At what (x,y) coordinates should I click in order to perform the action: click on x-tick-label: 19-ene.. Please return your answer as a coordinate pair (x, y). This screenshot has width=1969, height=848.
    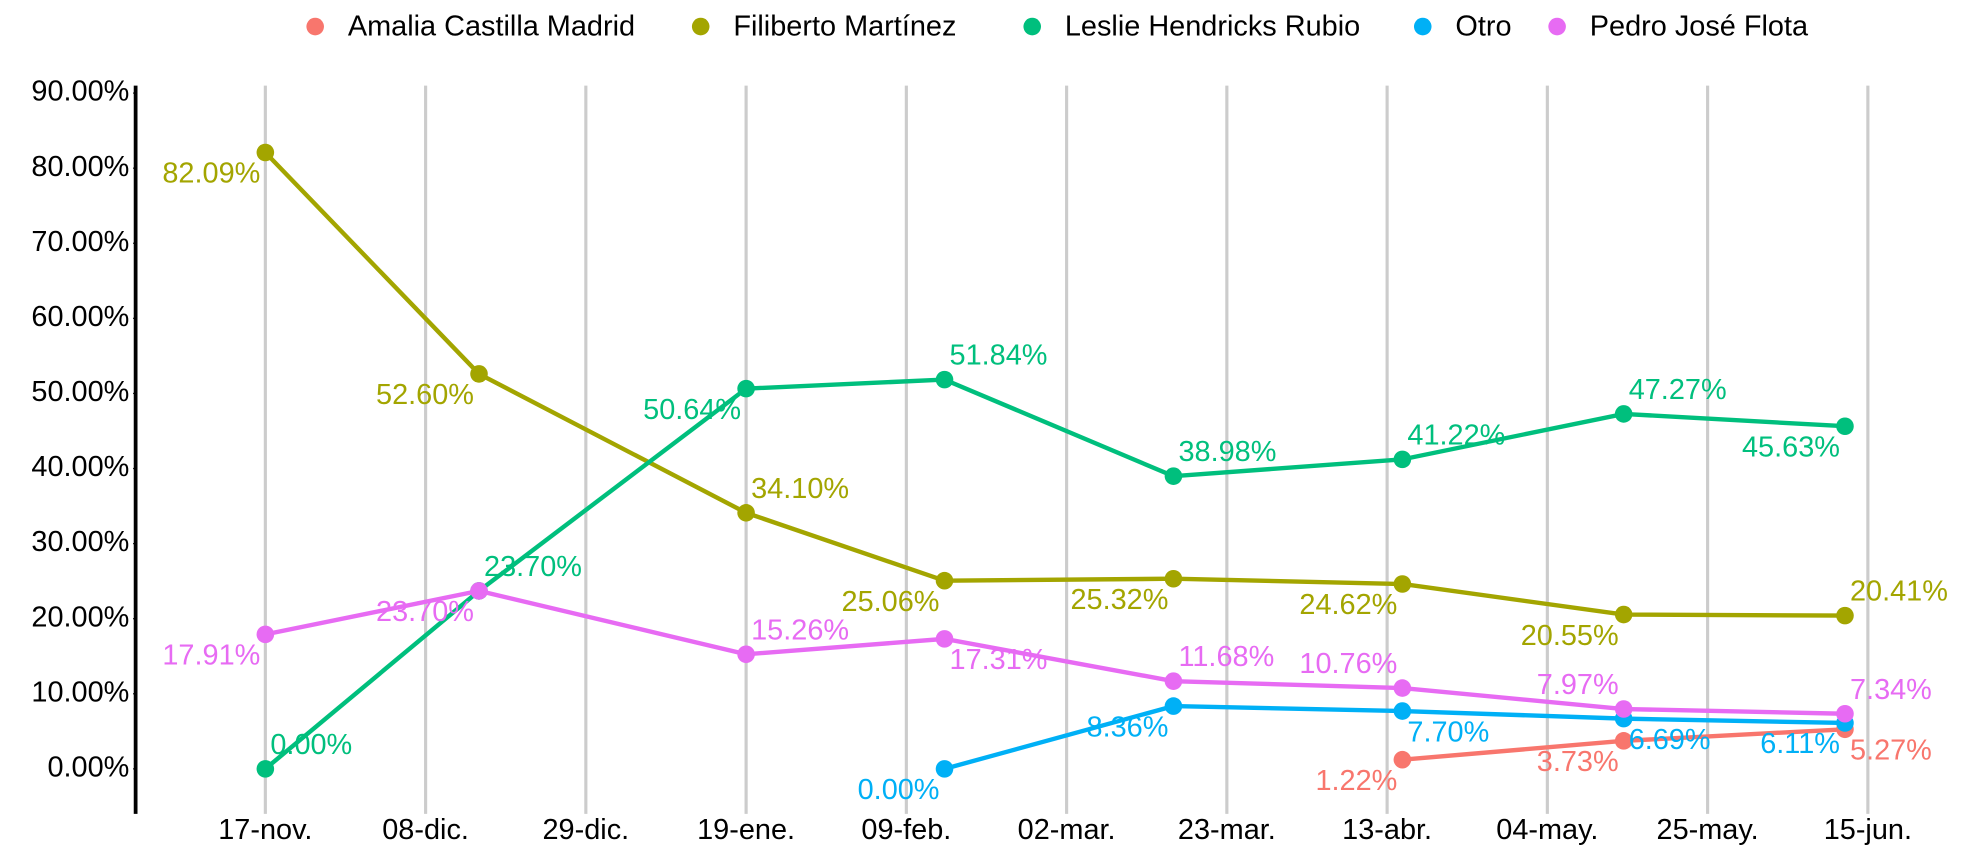
    Looking at the image, I should click on (746, 830).